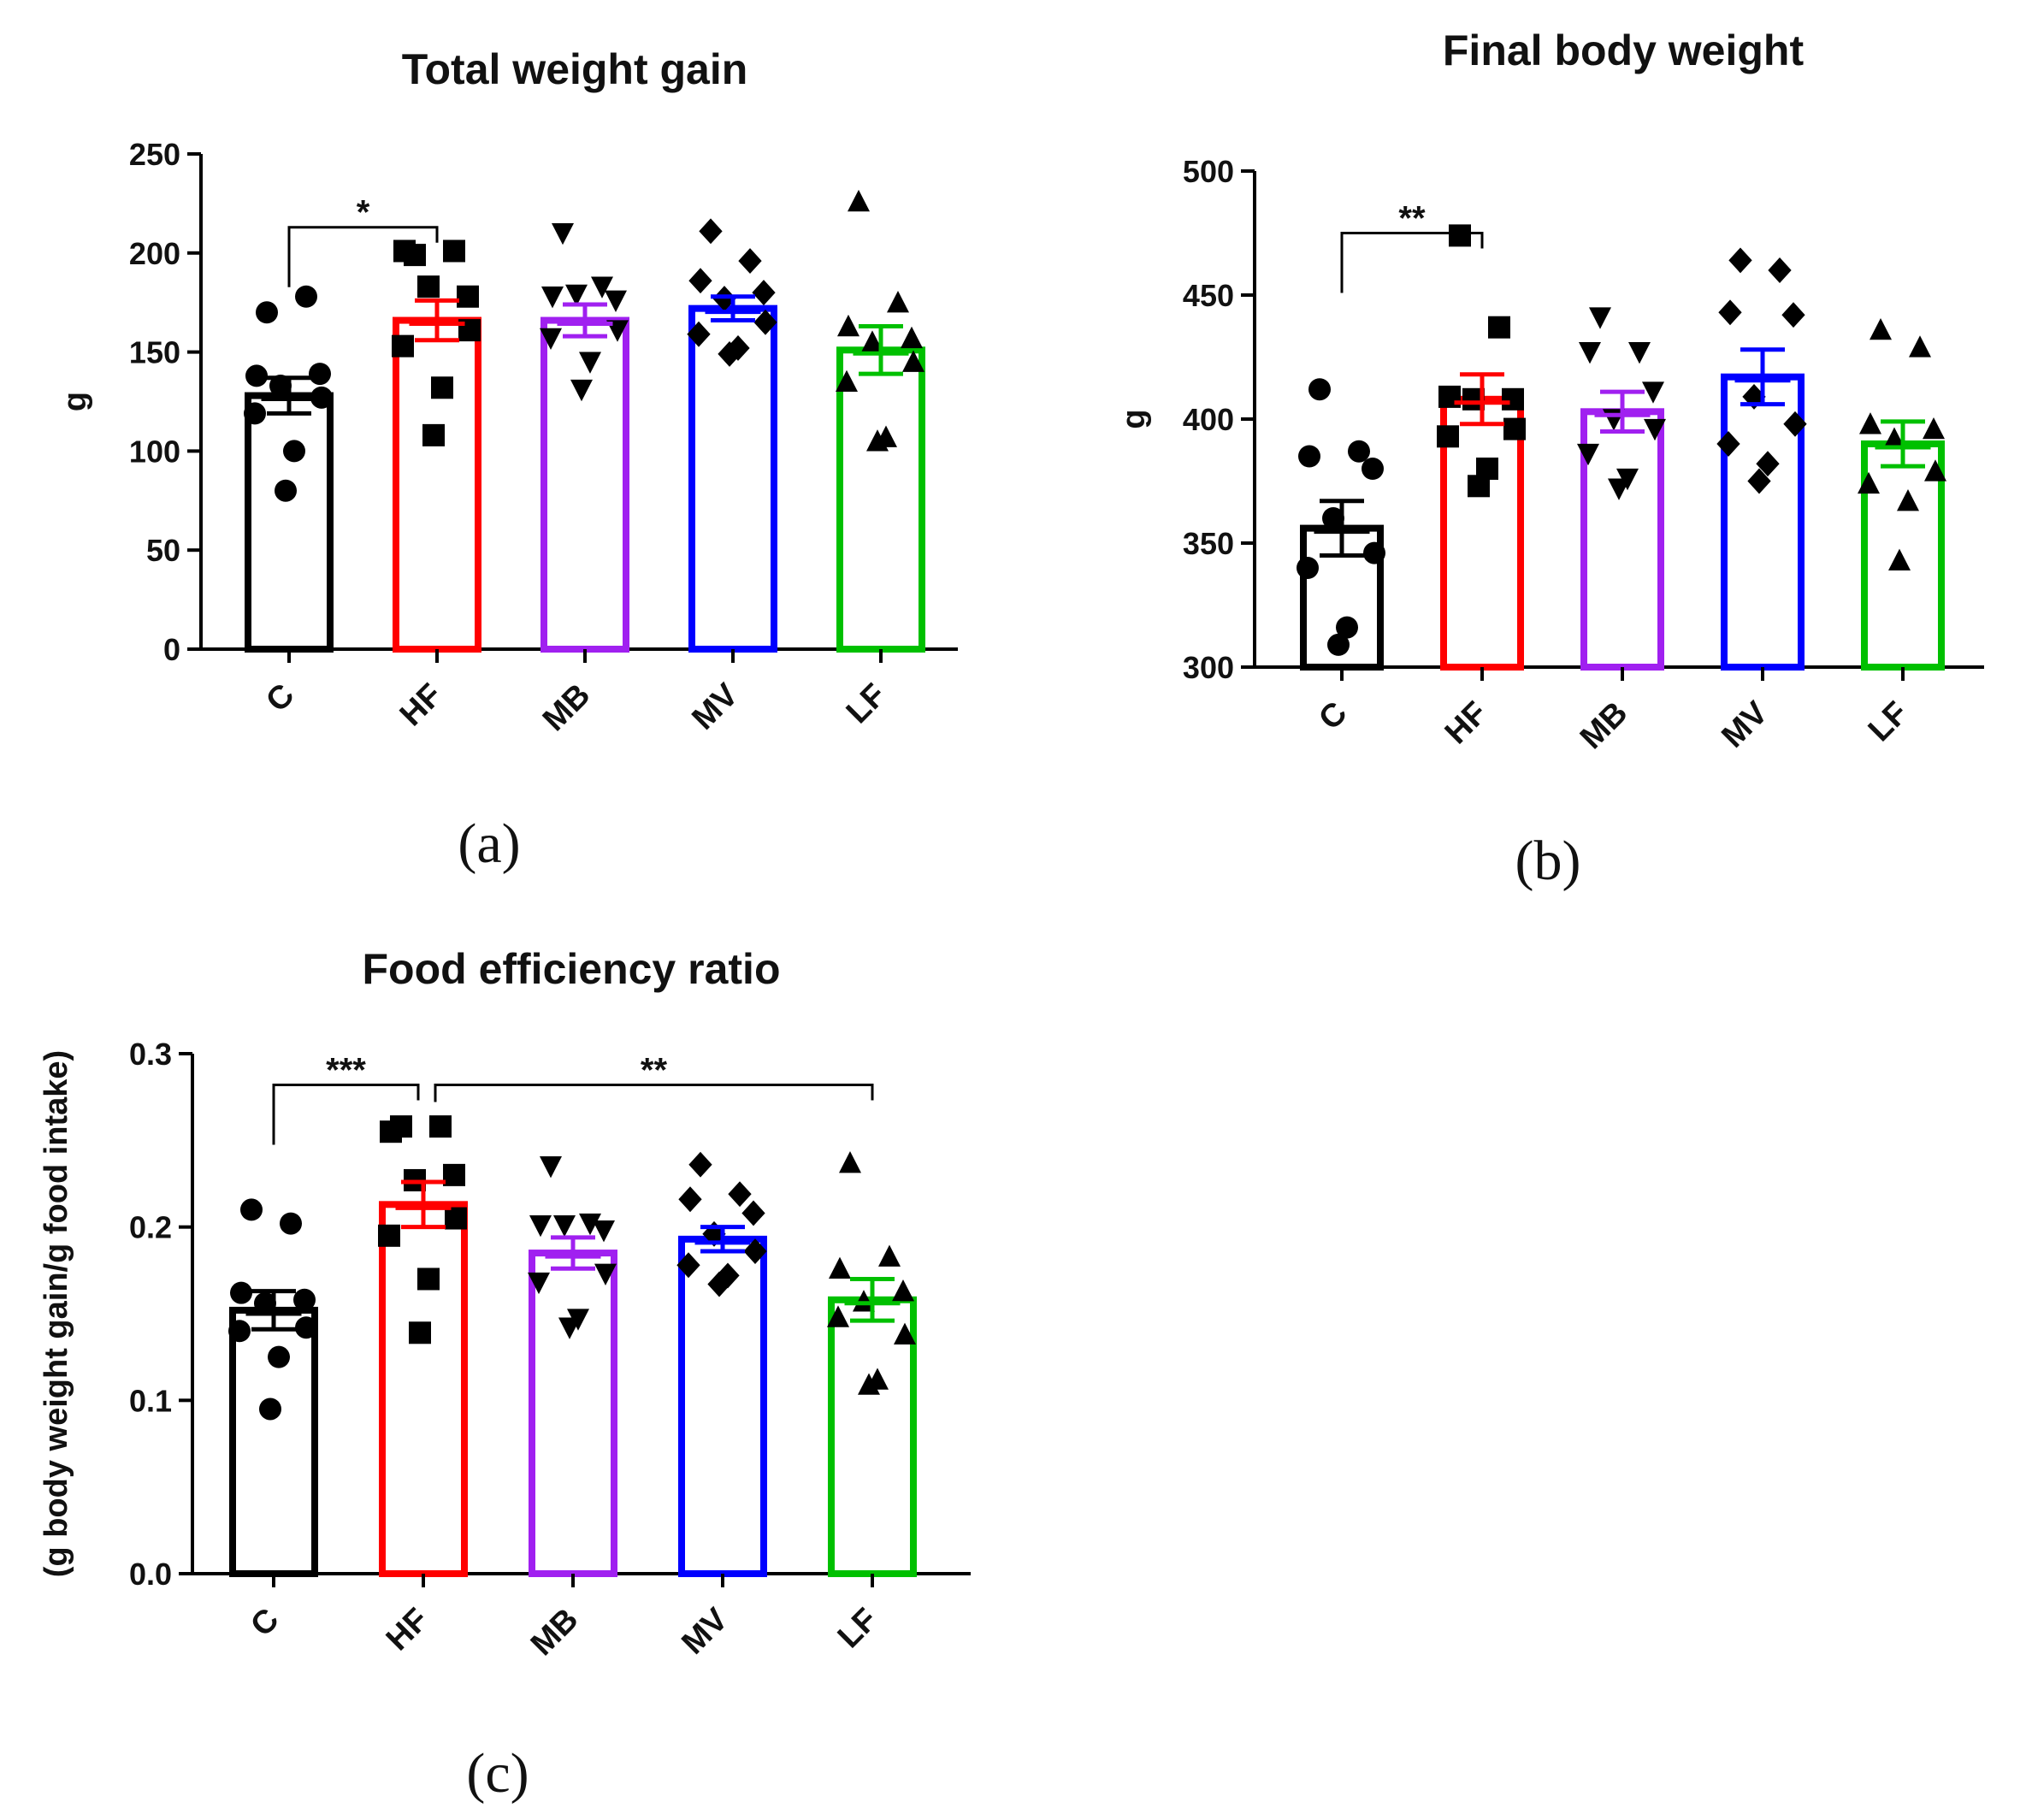 Image resolution: width=2032 pixels, height=1820 pixels. What do you see at coordinates (171, 650) in the screenshot?
I see `y-tick-label: 0` at bounding box center [171, 650].